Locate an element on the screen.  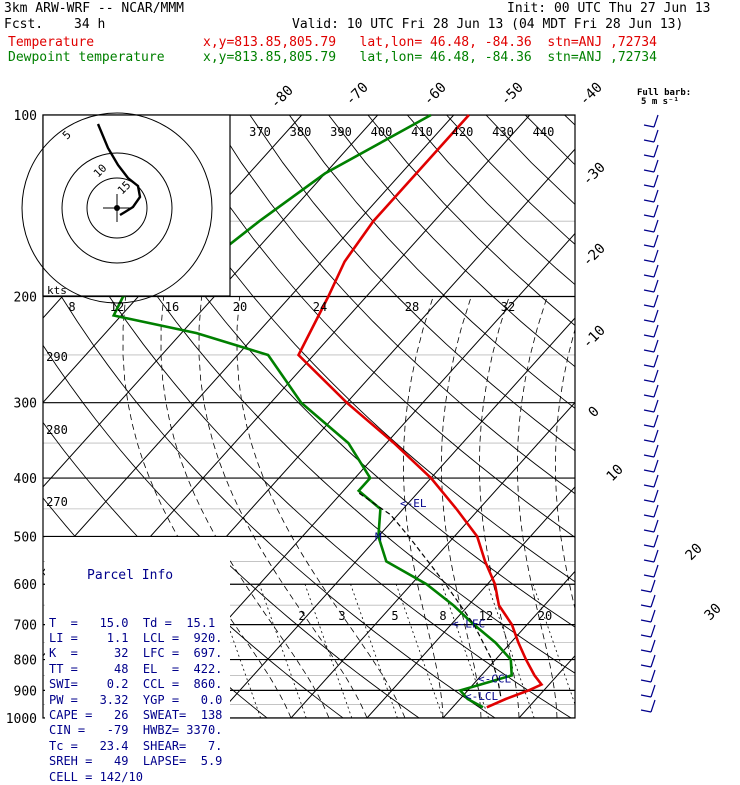
theta-label: 400 is located at coordinates (382, 132).